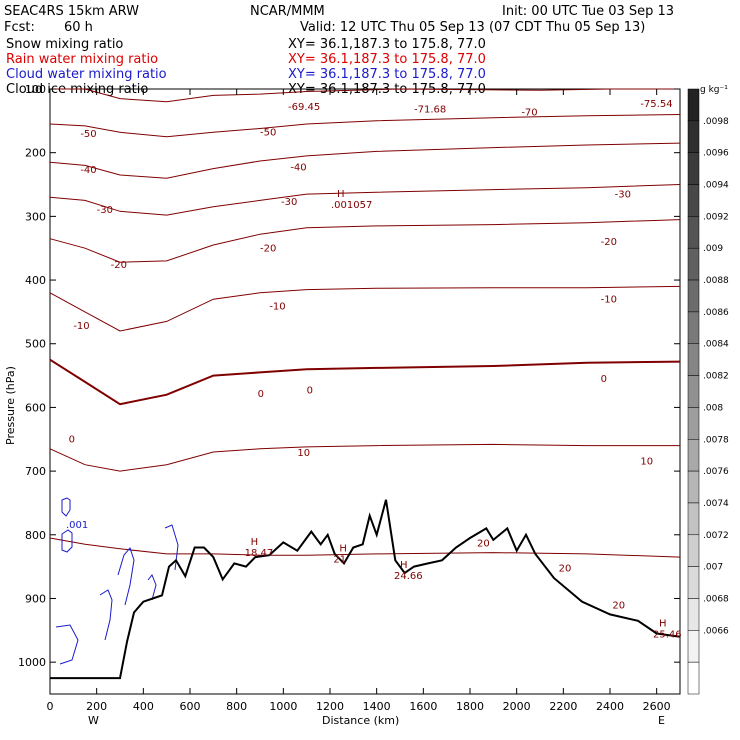 This screenshot has height=740, width=740. Describe the element at coordinates (10, 405) in the screenshot. I see `y-axis-label: Pressure (hPa)` at that location.